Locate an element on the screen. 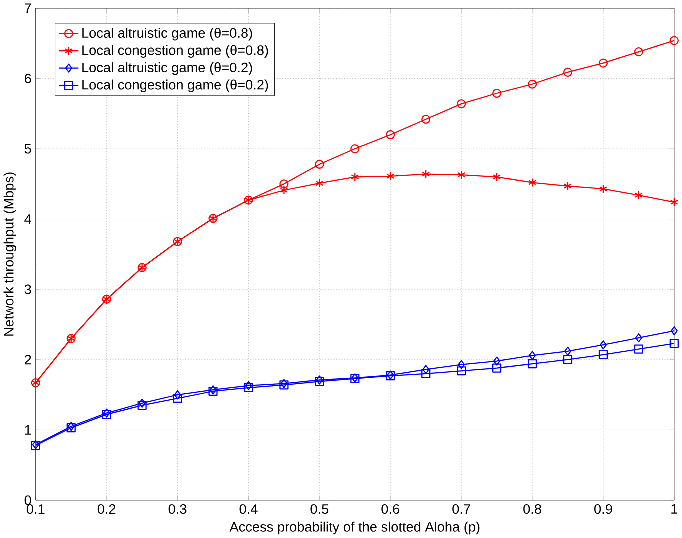 The image size is (682, 538). x-tick-label: 1 is located at coordinates (675, 509).